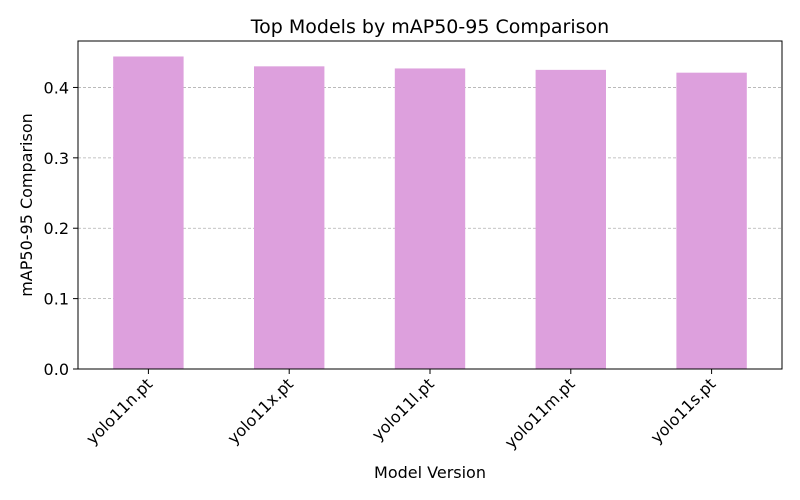  I want to click on y-tick-label: 0.4, so click(56, 87).